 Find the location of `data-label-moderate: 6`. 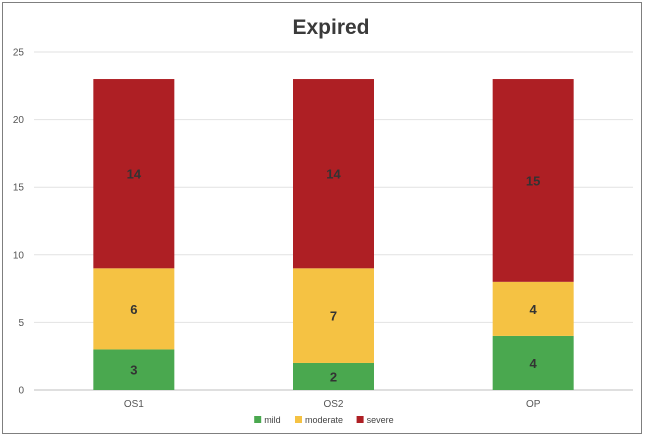

data-label-moderate: 6 is located at coordinates (133, 309).